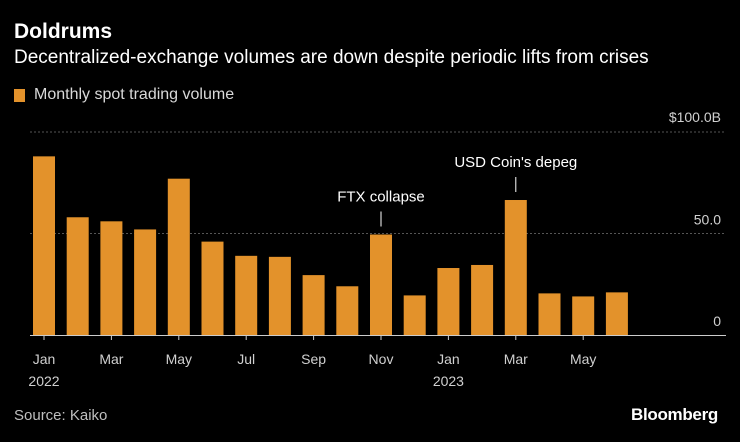  Describe the element at coordinates (381, 359) in the screenshot. I see `x-tick-label: Nov` at that location.